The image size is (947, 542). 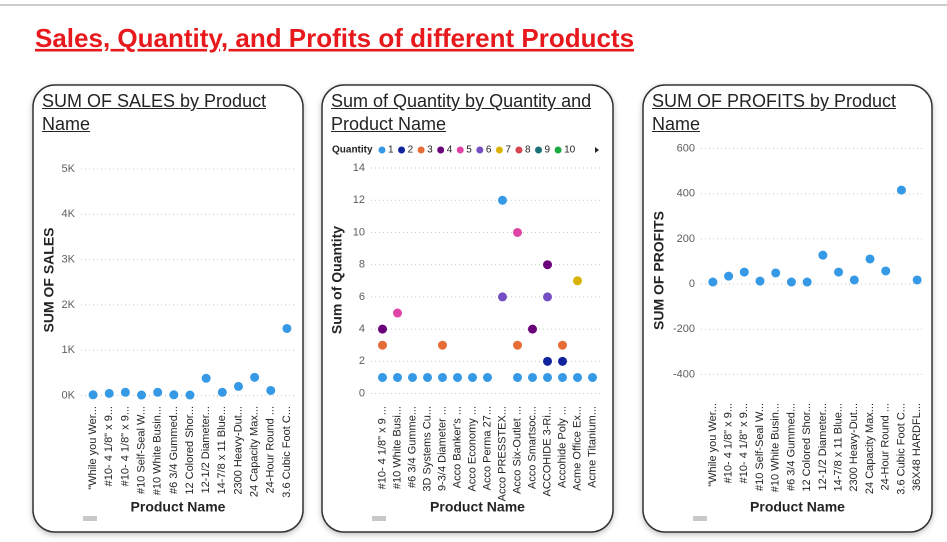 I want to click on y-tick-label: 6, so click(x=362, y=297).